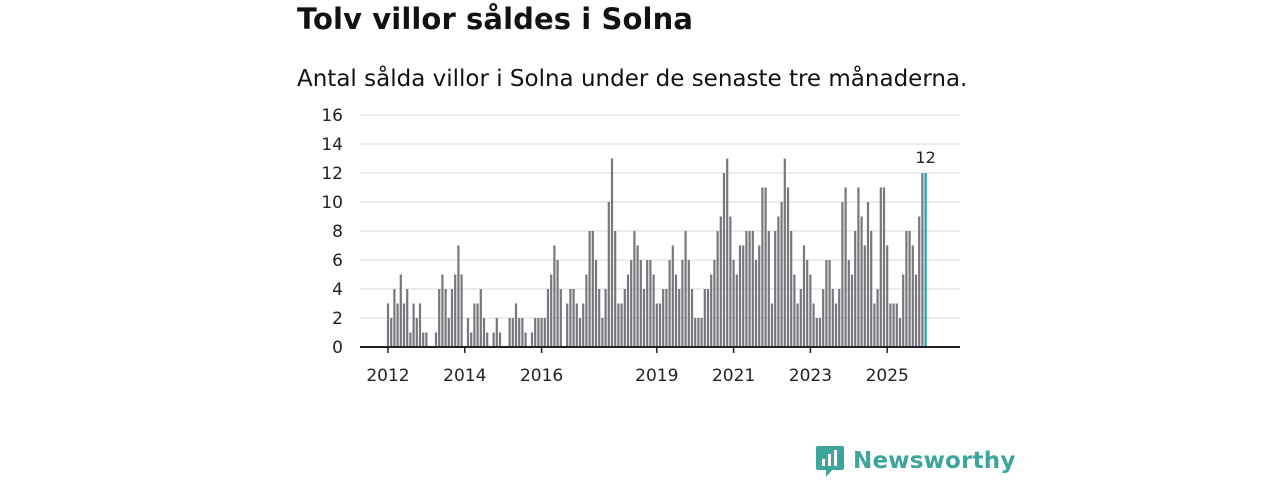 The image size is (1280, 480). Describe the element at coordinates (925, 260) in the screenshot. I see `bar-highlight` at that location.